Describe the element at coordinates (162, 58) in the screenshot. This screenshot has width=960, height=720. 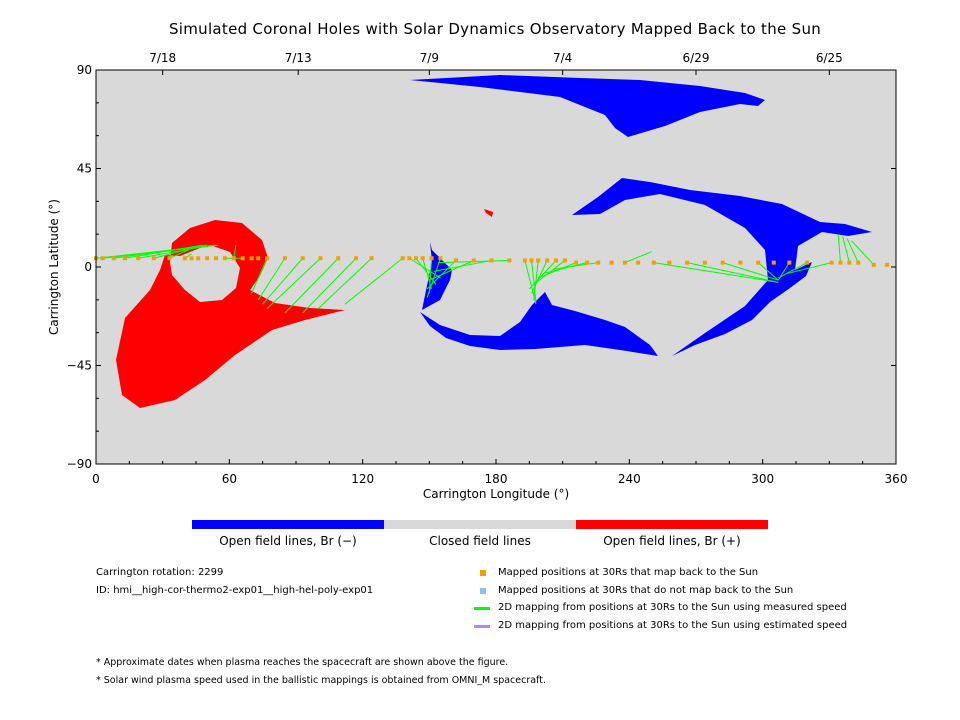
I see `date-label-0: 7/18` at that location.